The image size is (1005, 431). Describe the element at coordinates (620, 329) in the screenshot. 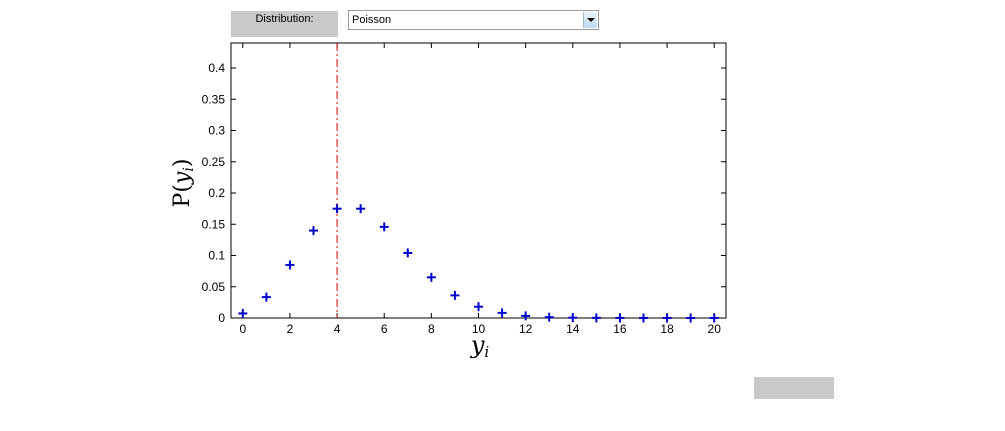

I see `x-tick-label: 16` at that location.